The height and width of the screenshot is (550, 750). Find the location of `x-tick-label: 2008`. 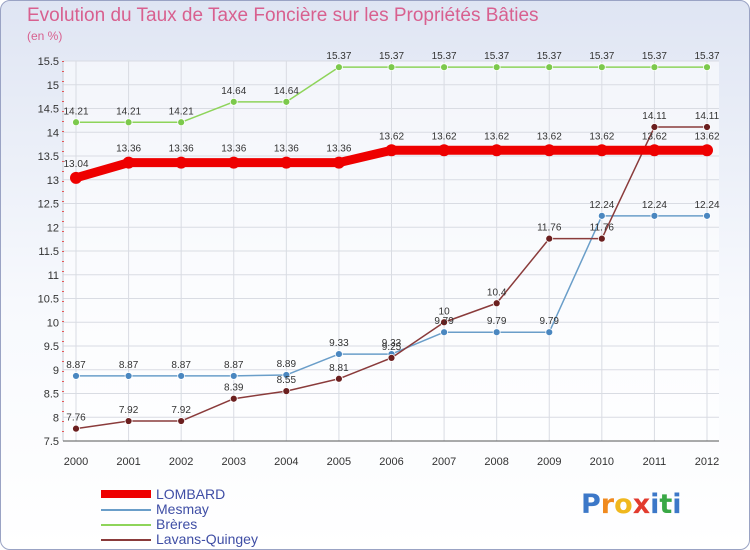

x-tick-label: 2008 is located at coordinates (496, 462).